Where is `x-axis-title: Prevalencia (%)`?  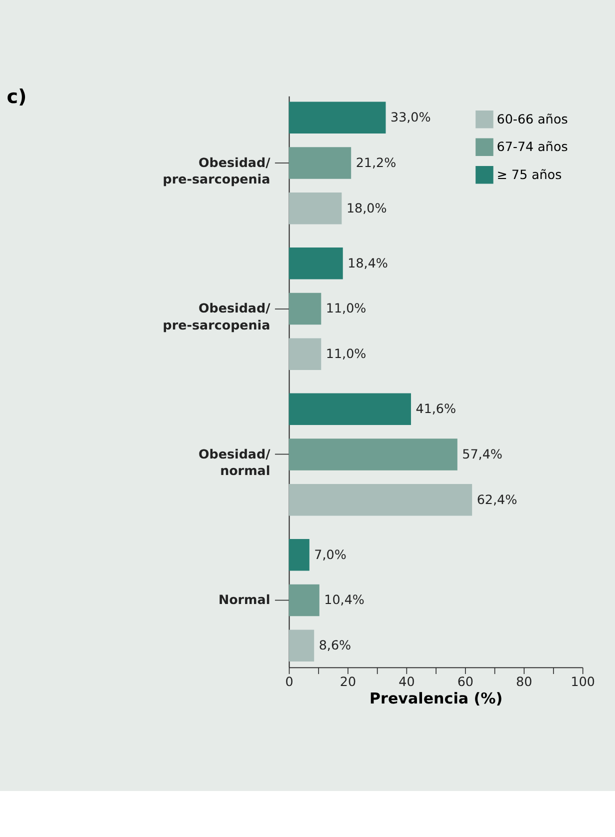 x-axis-title: Prevalencia (%) is located at coordinates (436, 698).